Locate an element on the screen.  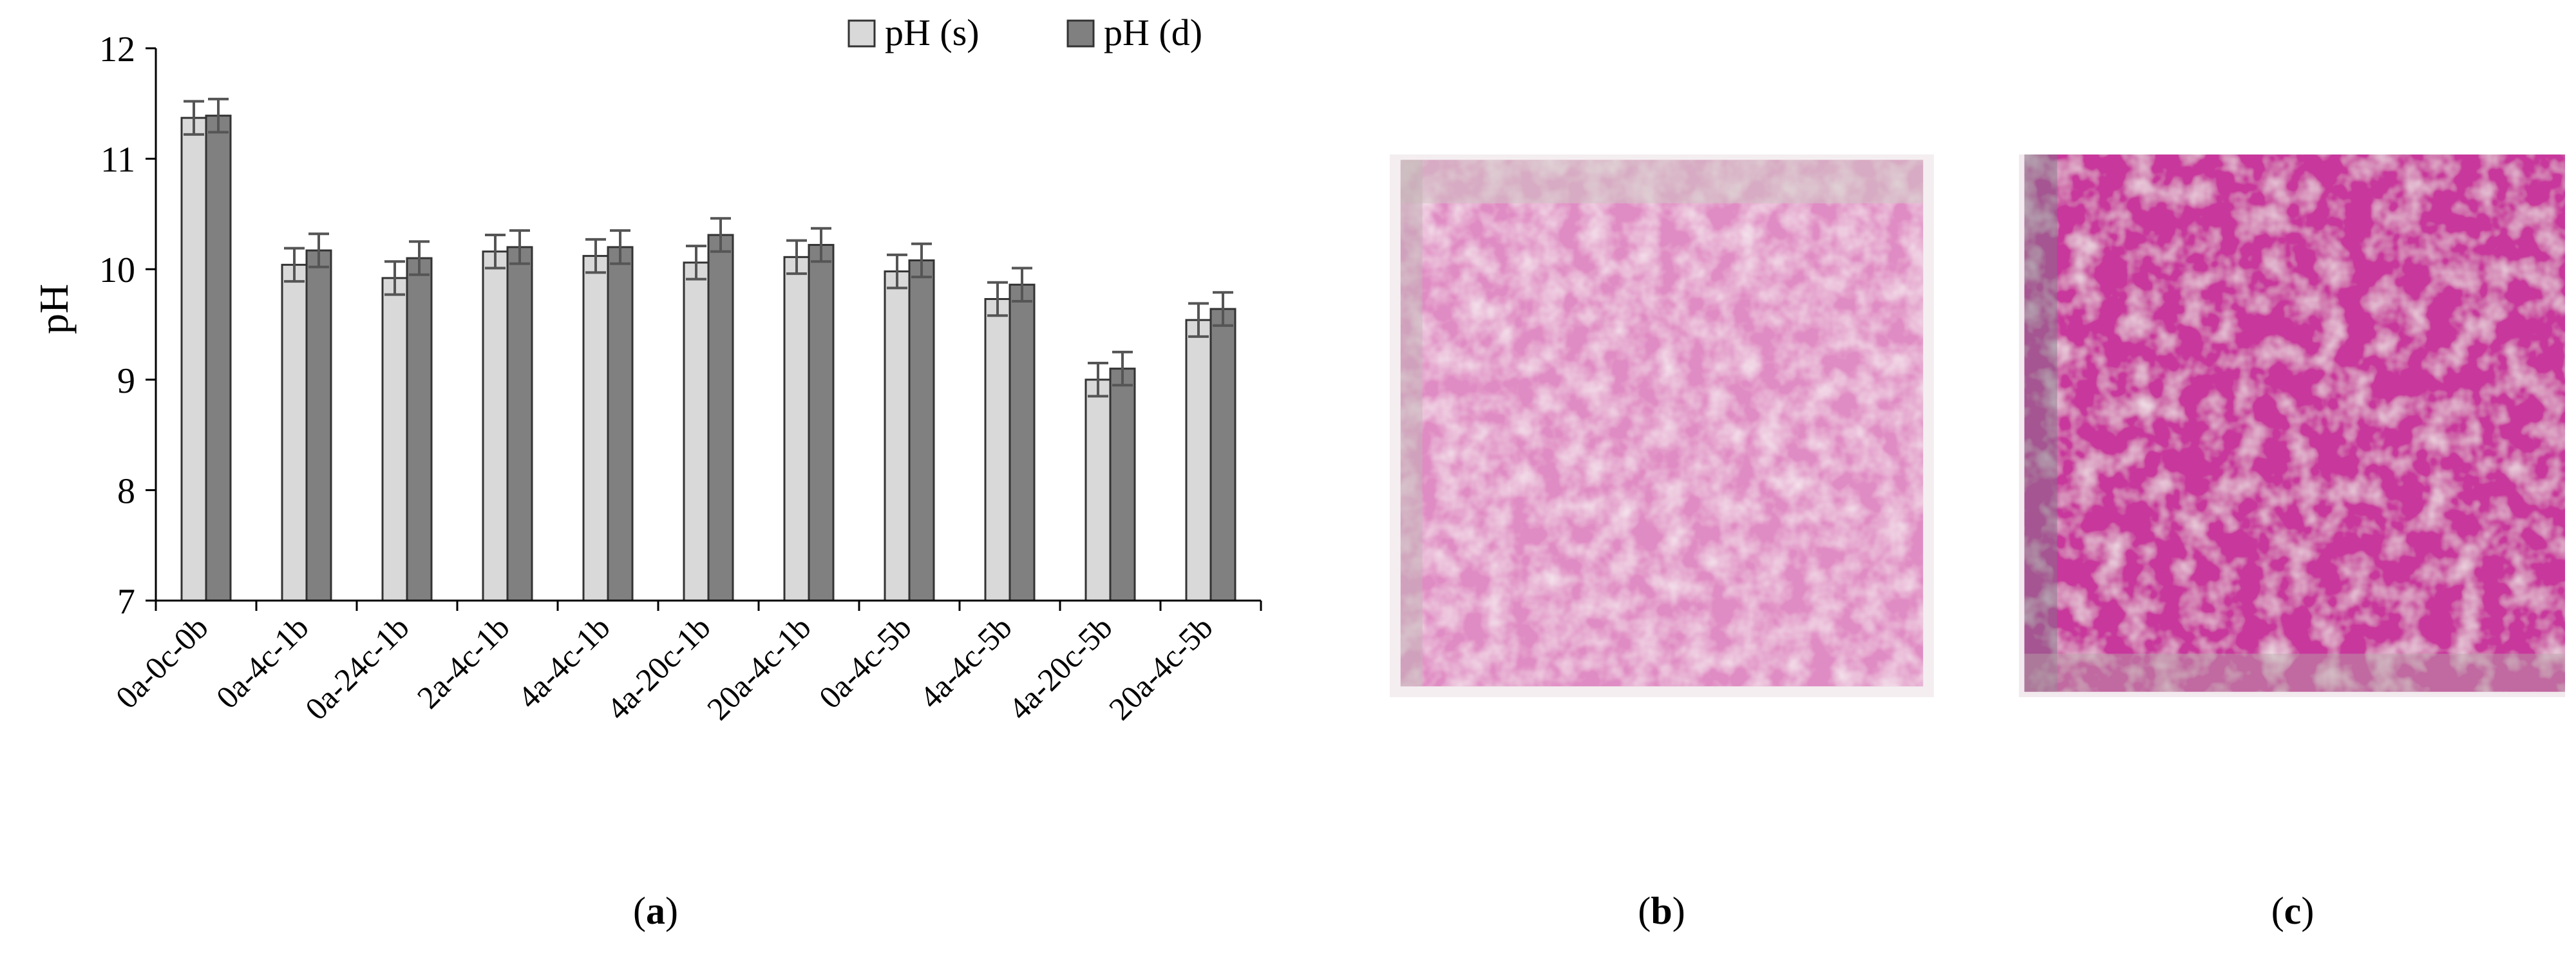
error-bars-group is located at coordinates (709, 247).